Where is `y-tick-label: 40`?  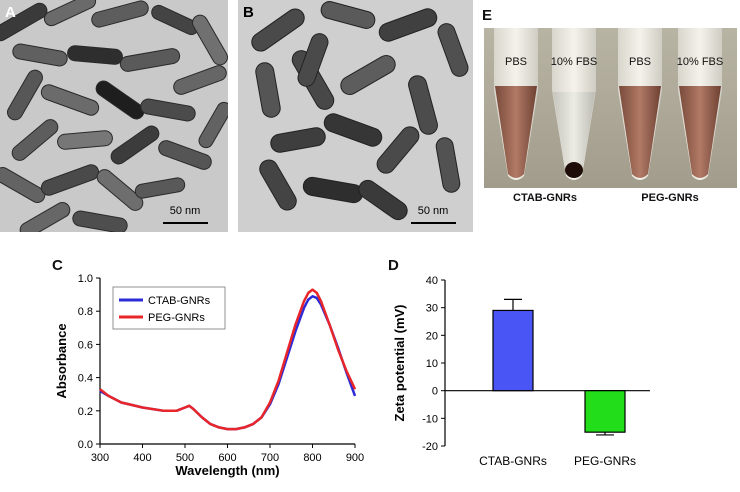
y-tick-label: 40 is located at coordinates (432, 281).